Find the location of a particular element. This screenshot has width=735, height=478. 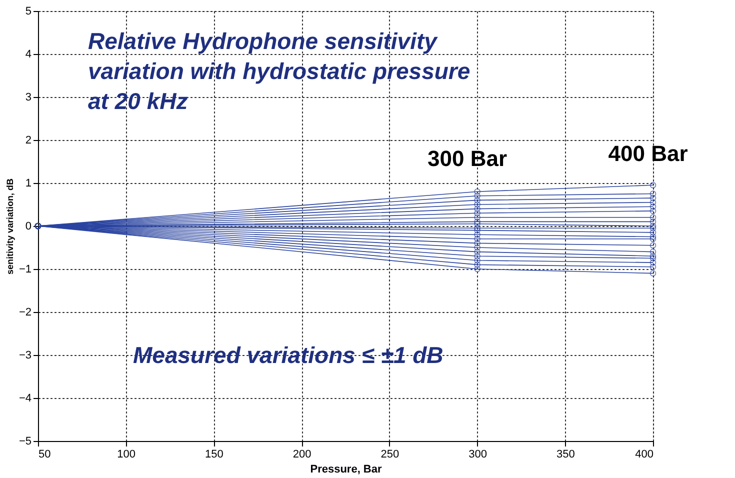

annotation: Measured variations ≤ ±1 dB is located at coordinates (288, 355).